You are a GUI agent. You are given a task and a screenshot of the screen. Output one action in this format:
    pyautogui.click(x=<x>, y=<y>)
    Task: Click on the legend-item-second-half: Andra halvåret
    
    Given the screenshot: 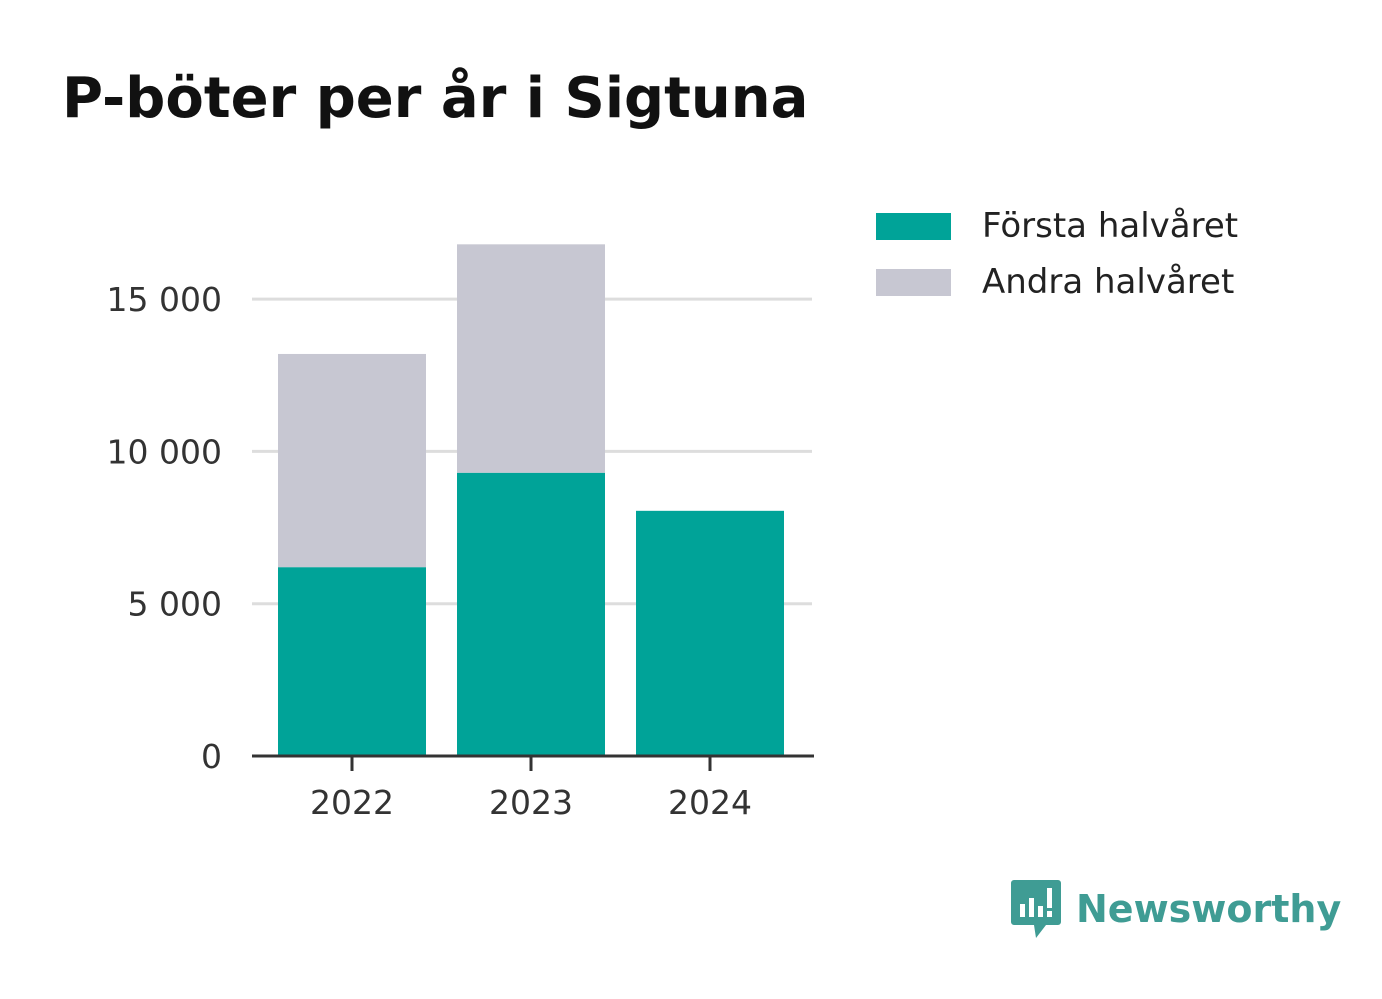 What is the action you would take?
    pyautogui.click(x=1057, y=282)
    